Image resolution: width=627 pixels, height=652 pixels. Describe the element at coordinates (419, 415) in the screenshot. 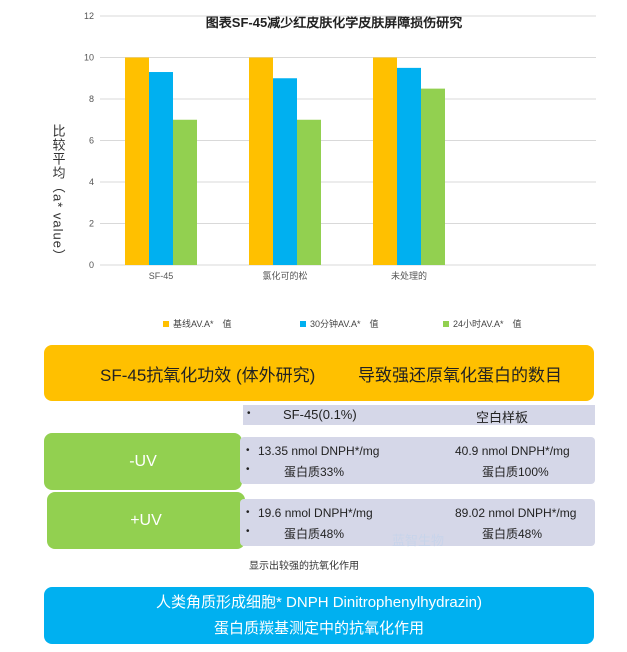

I see `table-header: • SF-45(0.1%) 空白样板` at that location.